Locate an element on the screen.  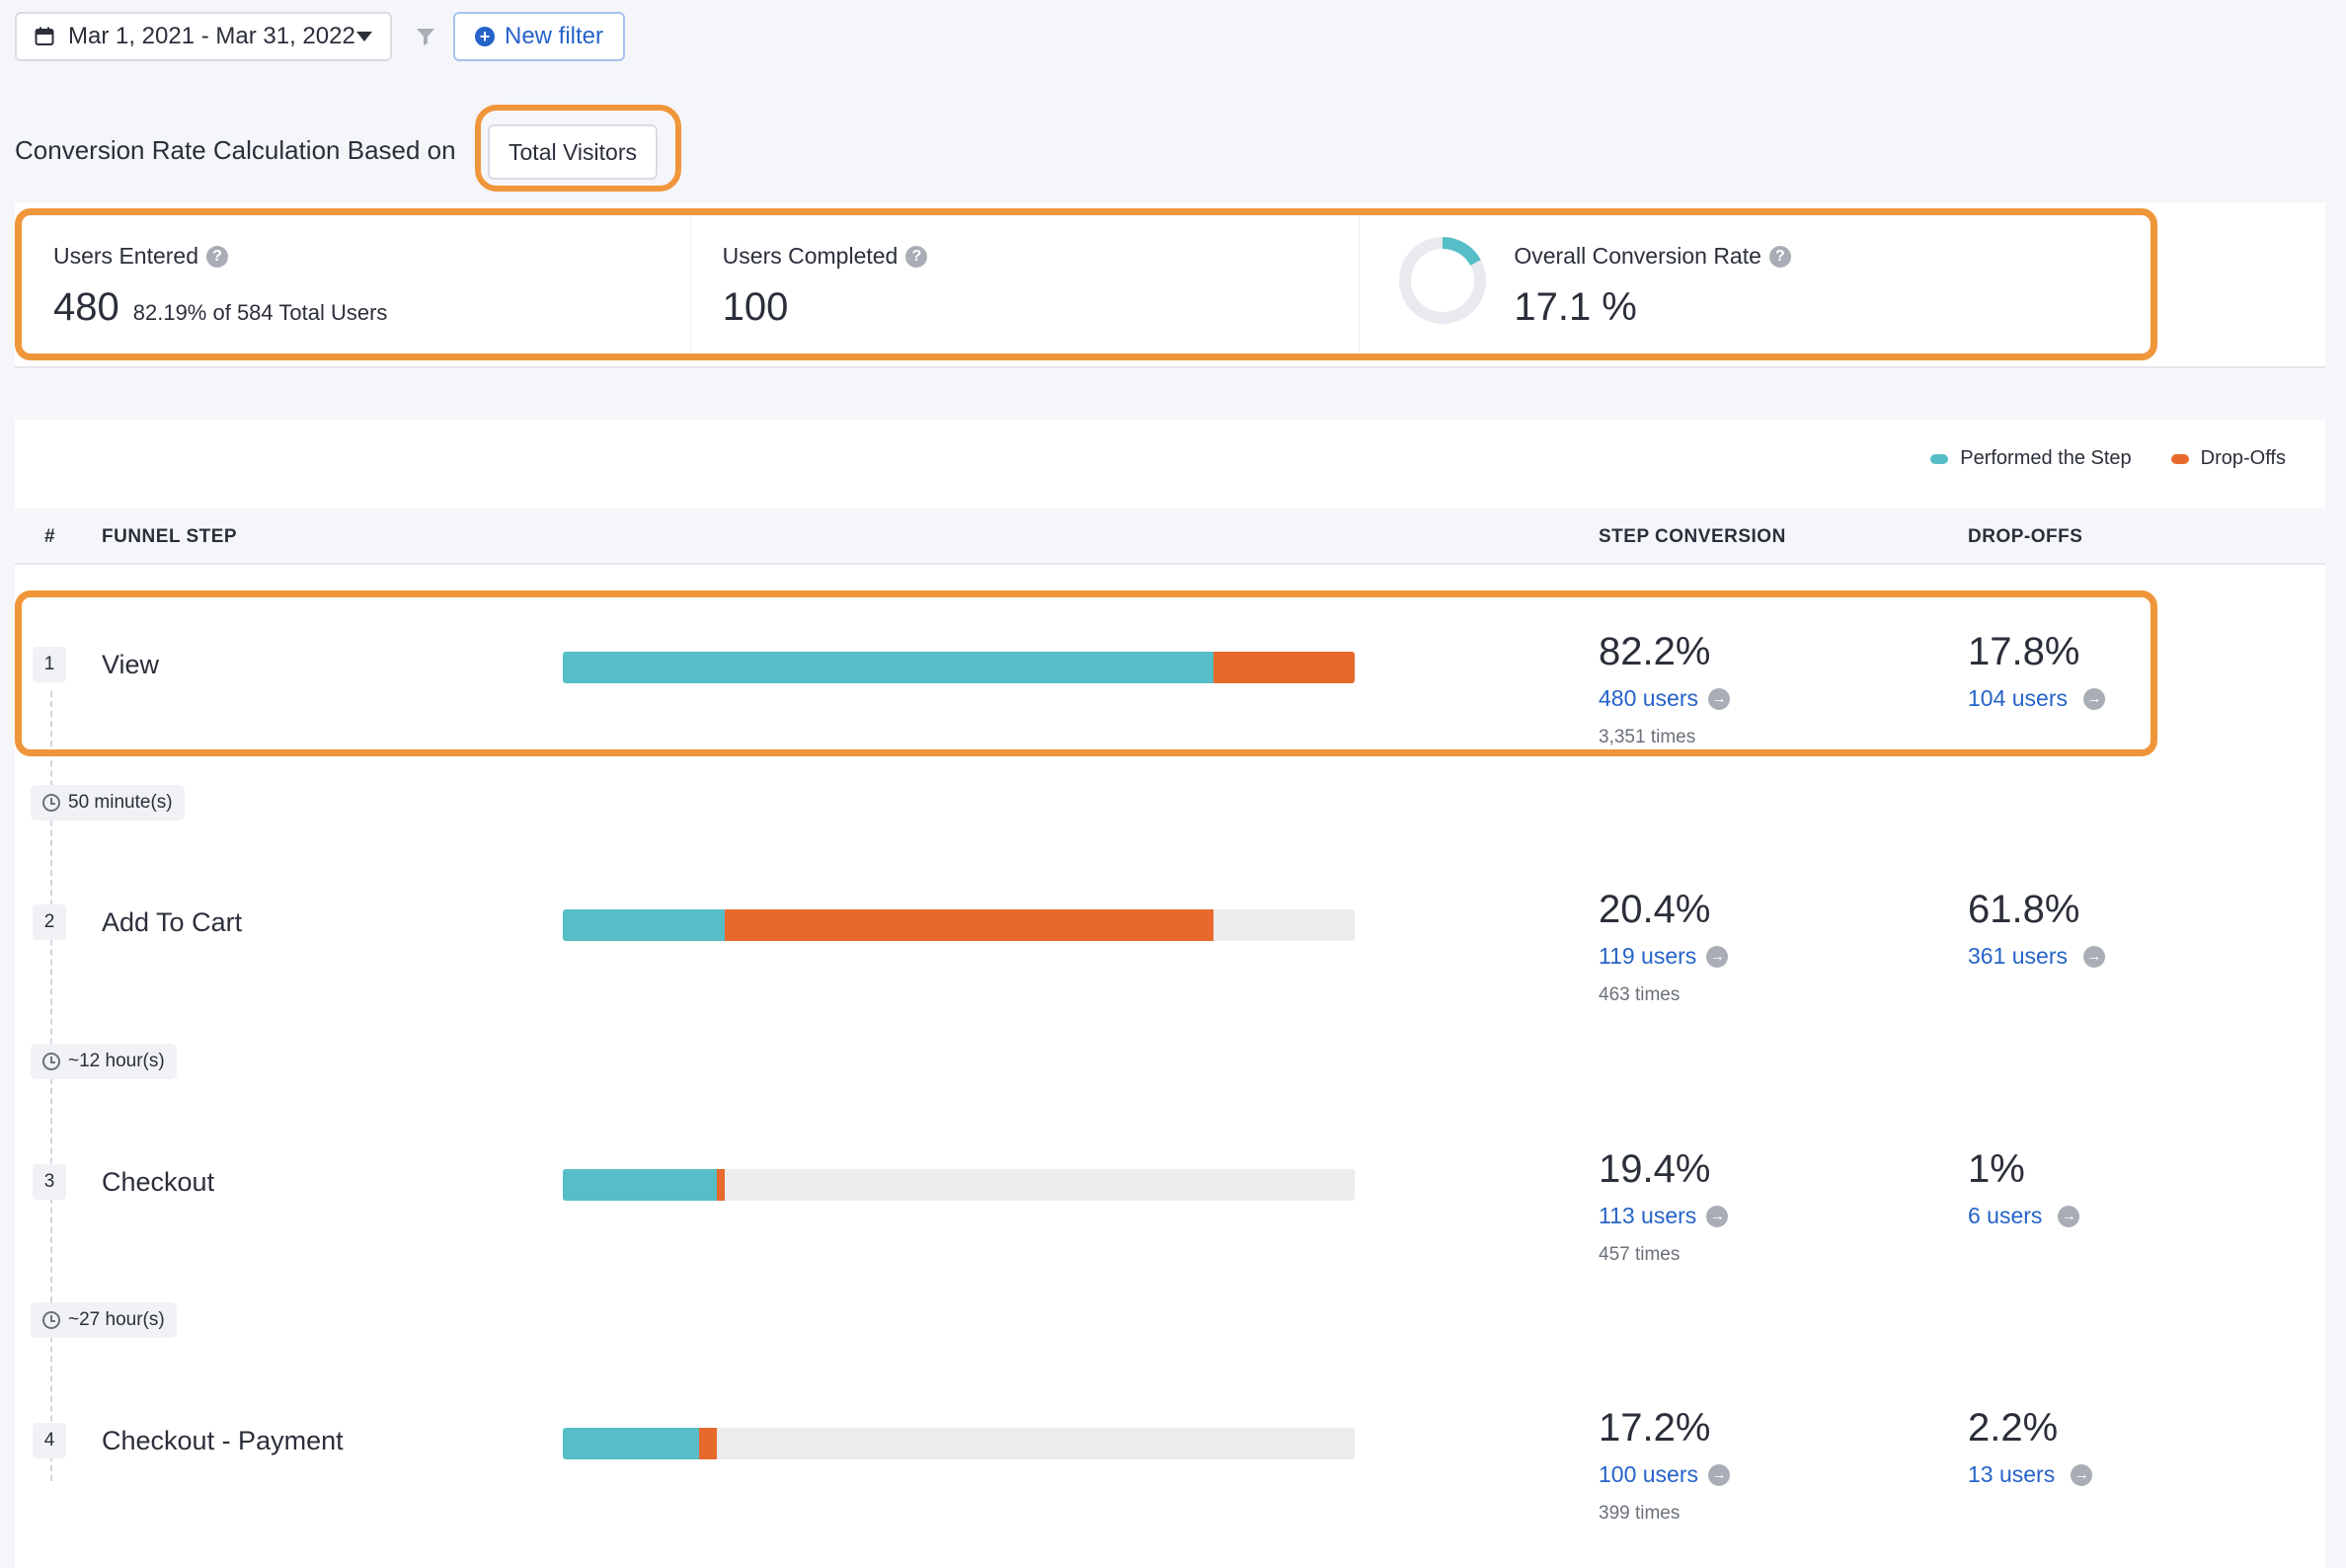
new-filter-button: + New filter is located at coordinates (539, 36).